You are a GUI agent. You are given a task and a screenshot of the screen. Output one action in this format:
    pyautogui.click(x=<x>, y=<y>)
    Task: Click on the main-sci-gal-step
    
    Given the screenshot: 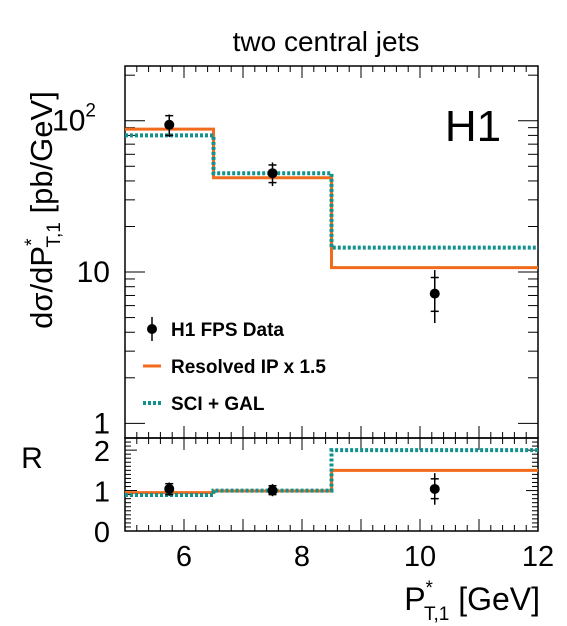 What is the action you would take?
    pyautogui.click(x=331, y=191)
    